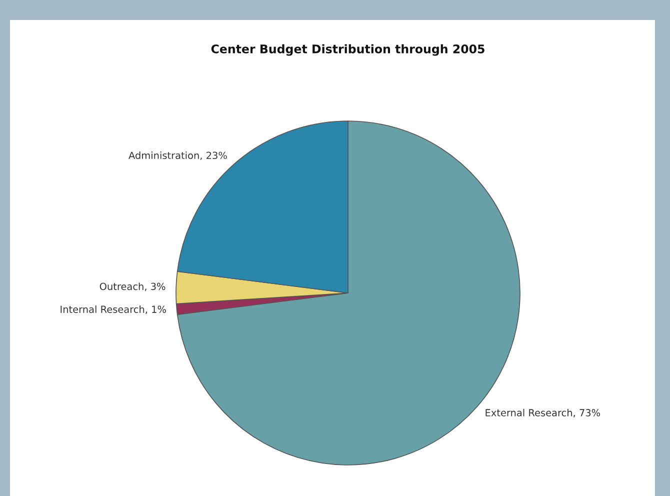 Image resolution: width=670 pixels, height=496 pixels. What do you see at coordinates (133, 287) in the screenshot?
I see `slice-label: Outreach, 3%` at bounding box center [133, 287].